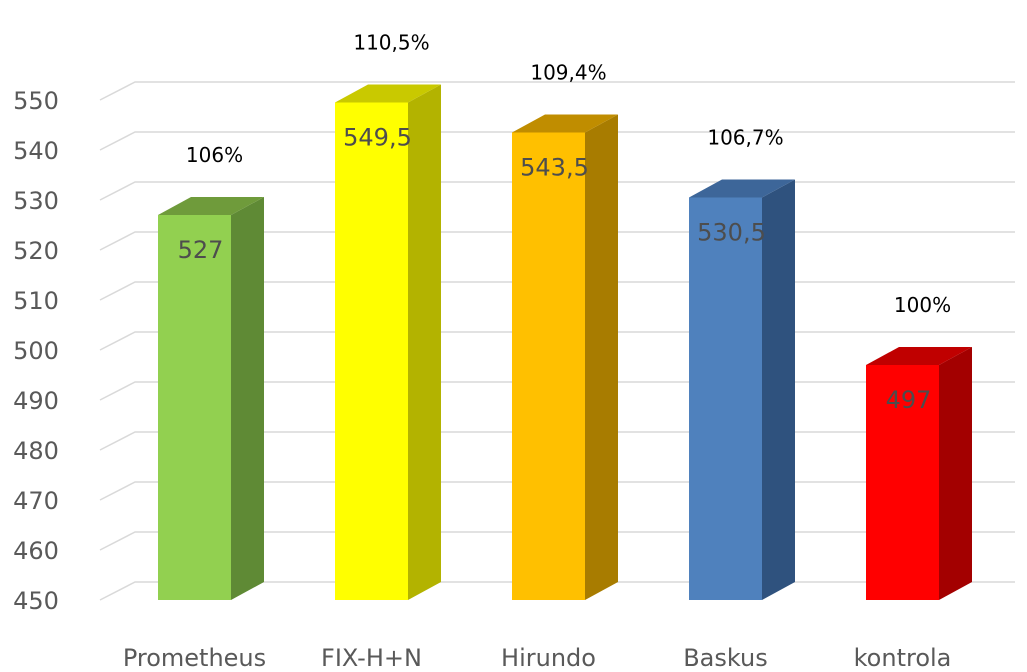  Describe the element at coordinates (36, 151) in the screenshot. I see `y-tick-label-9: 540` at that location.